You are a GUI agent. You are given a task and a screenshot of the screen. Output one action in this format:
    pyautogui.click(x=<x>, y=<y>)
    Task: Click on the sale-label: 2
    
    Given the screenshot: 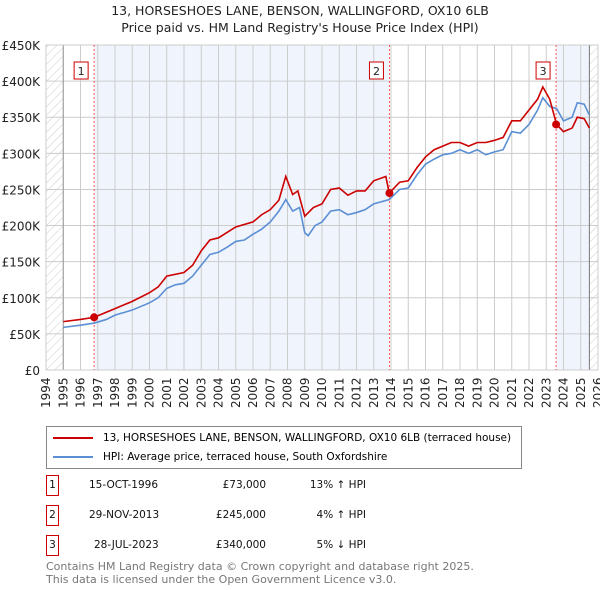 What is the action you would take?
    pyautogui.click(x=376, y=71)
    